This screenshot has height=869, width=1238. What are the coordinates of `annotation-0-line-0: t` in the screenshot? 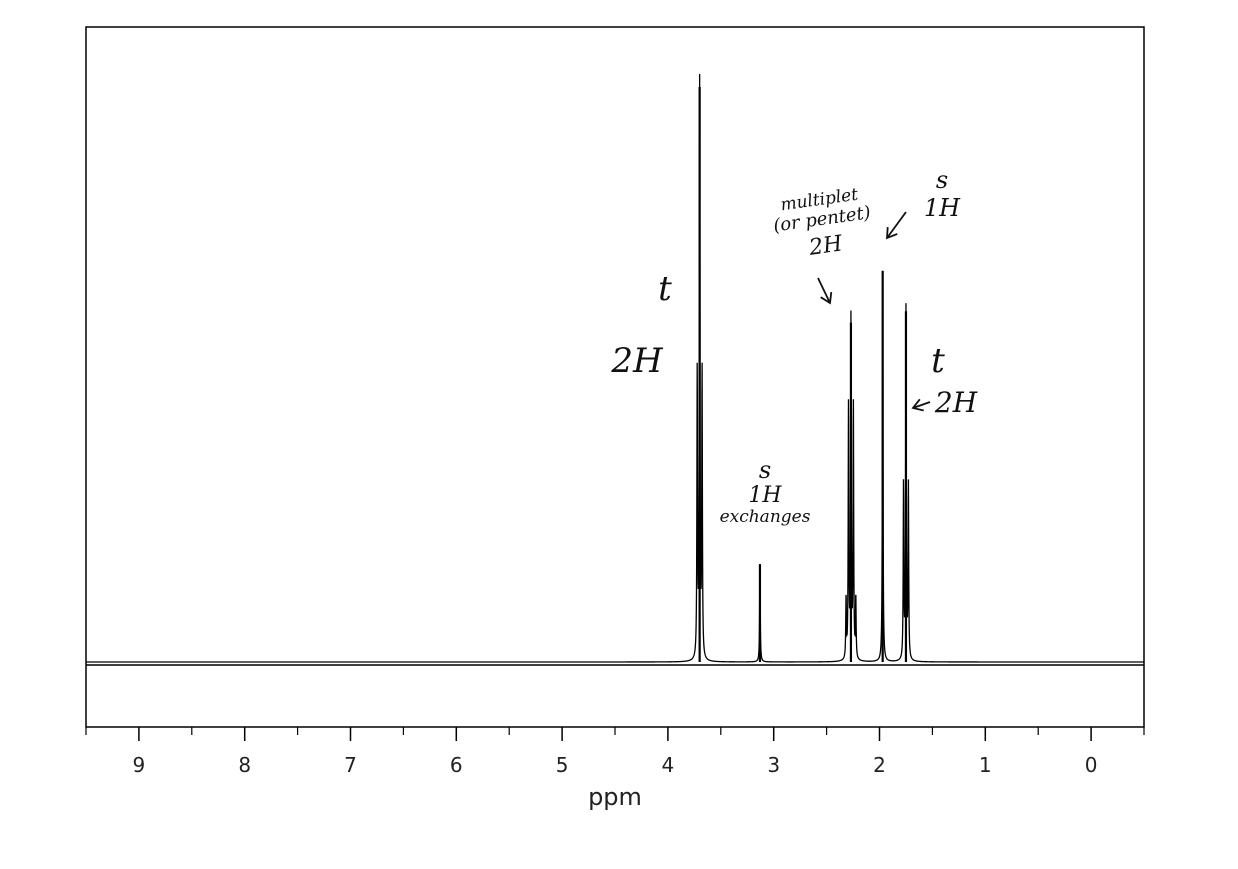 It's located at (665, 289).